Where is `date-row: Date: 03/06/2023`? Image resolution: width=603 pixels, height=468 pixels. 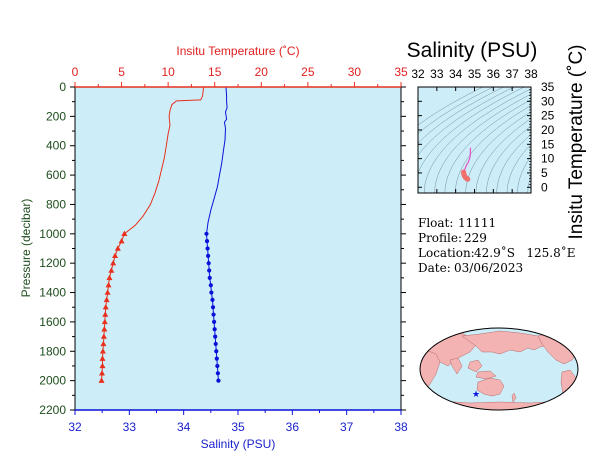
date-row: Date: 03/06/2023 is located at coordinates (508, 268).